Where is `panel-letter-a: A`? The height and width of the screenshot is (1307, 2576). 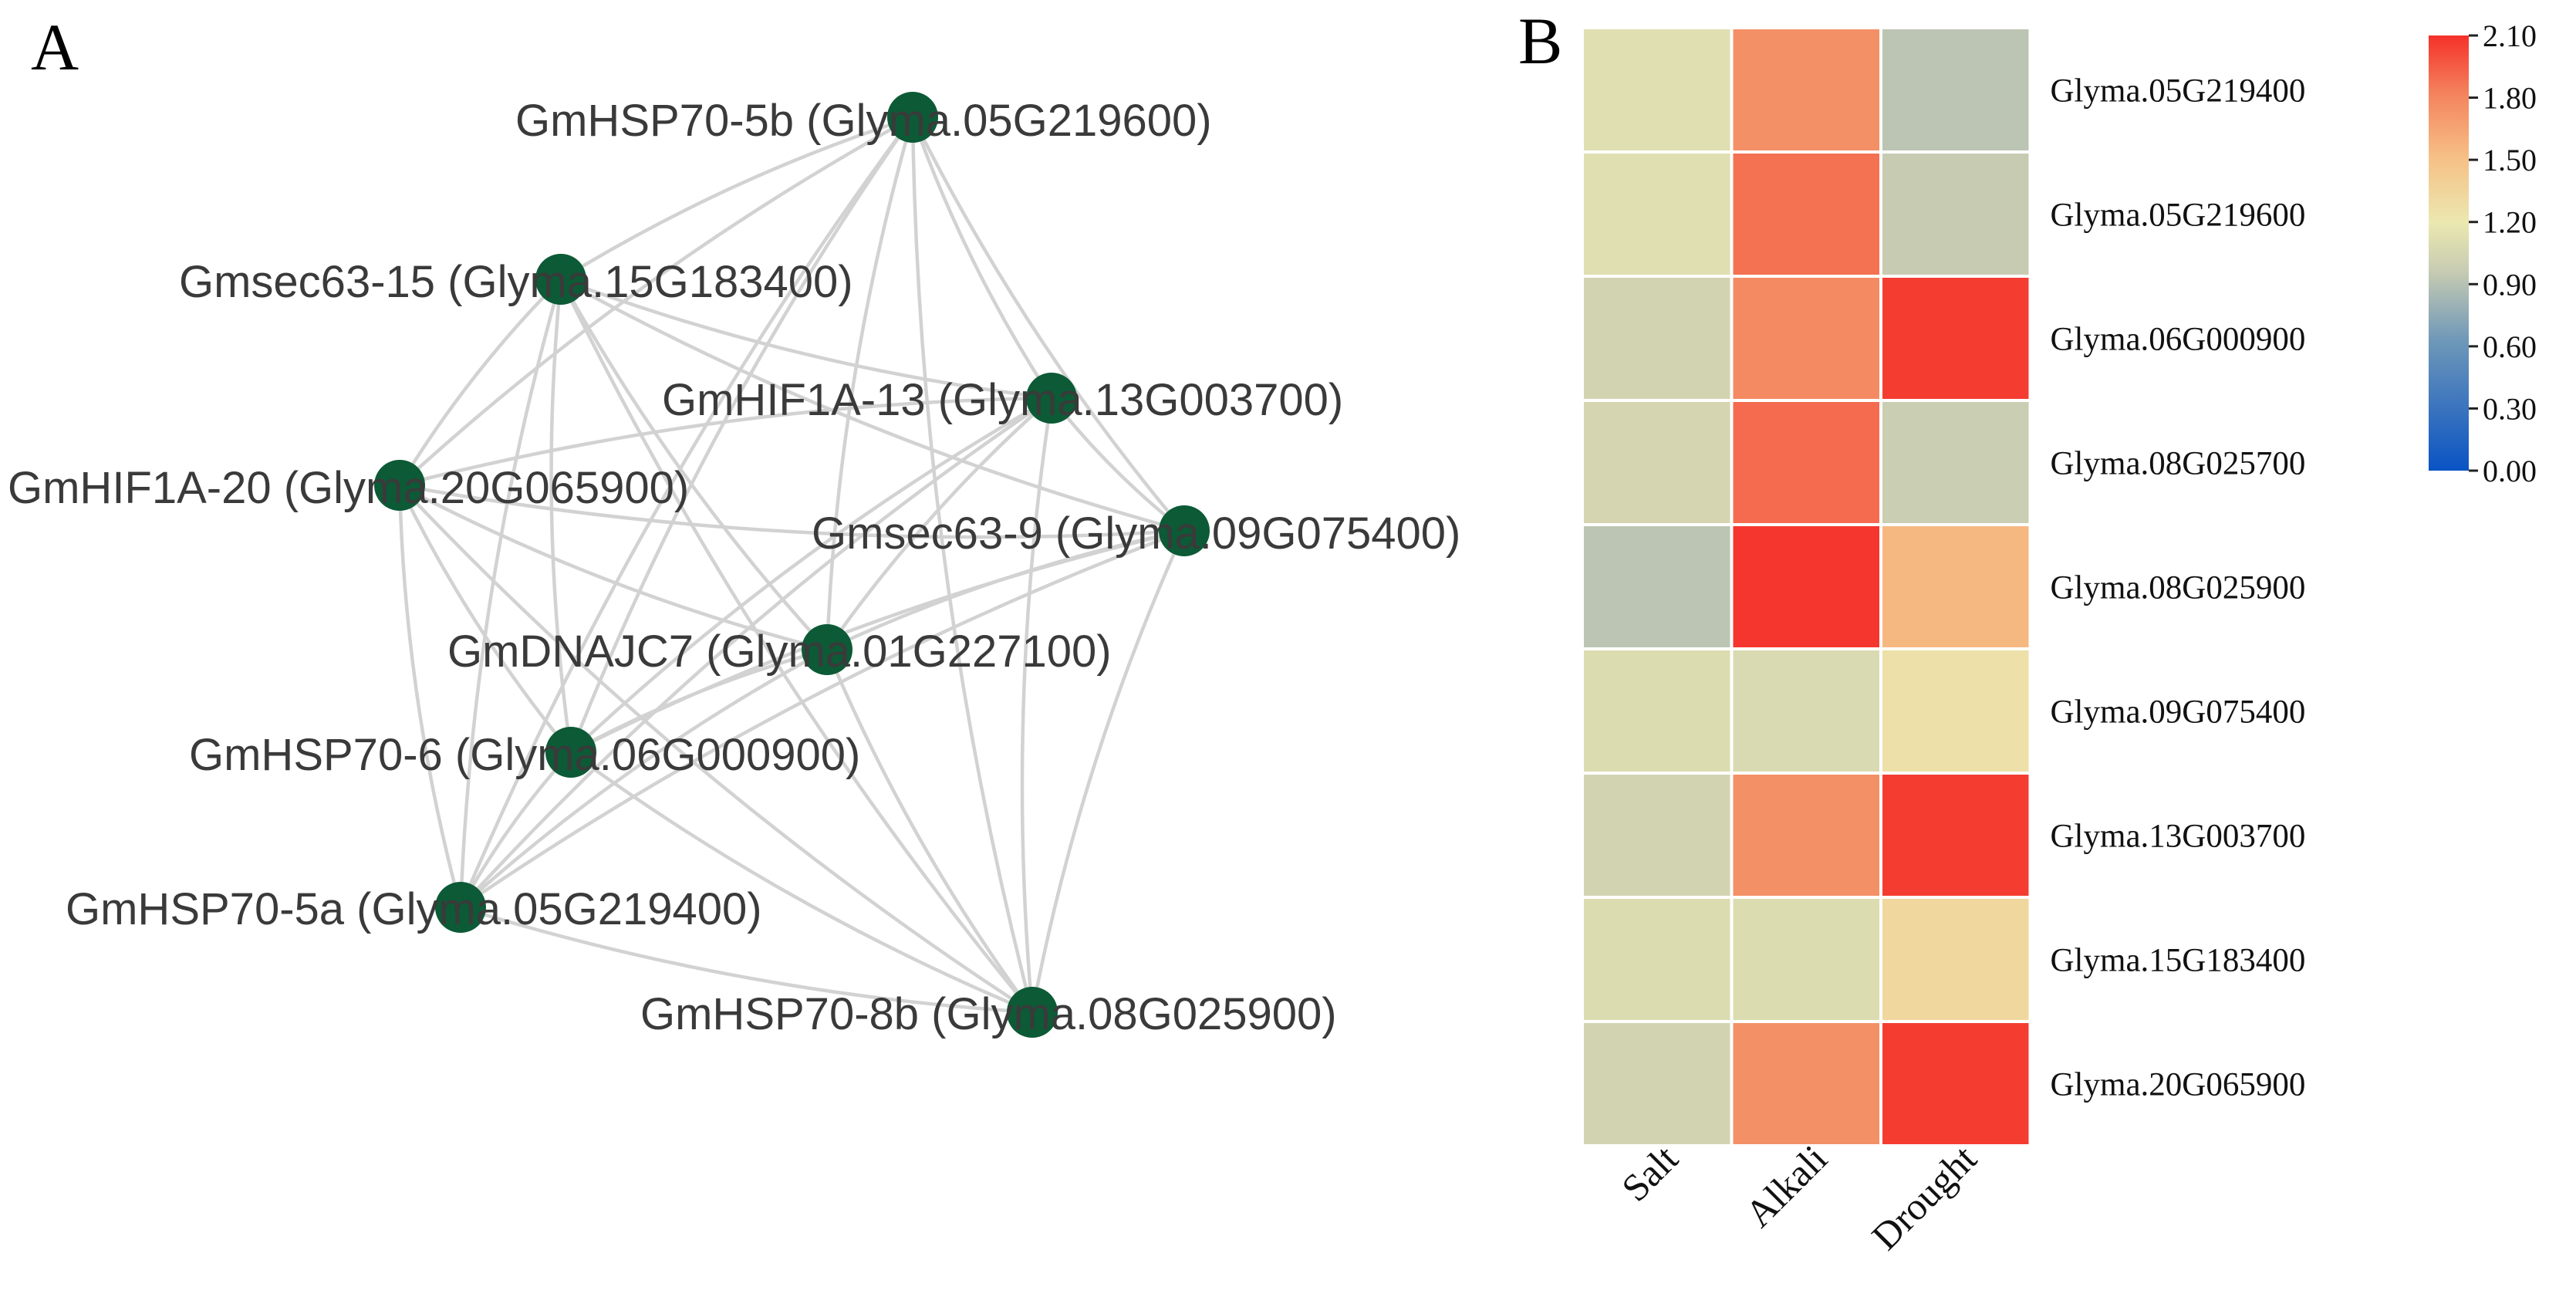
panel-letter-a: A is located at coordinates (55, 47).